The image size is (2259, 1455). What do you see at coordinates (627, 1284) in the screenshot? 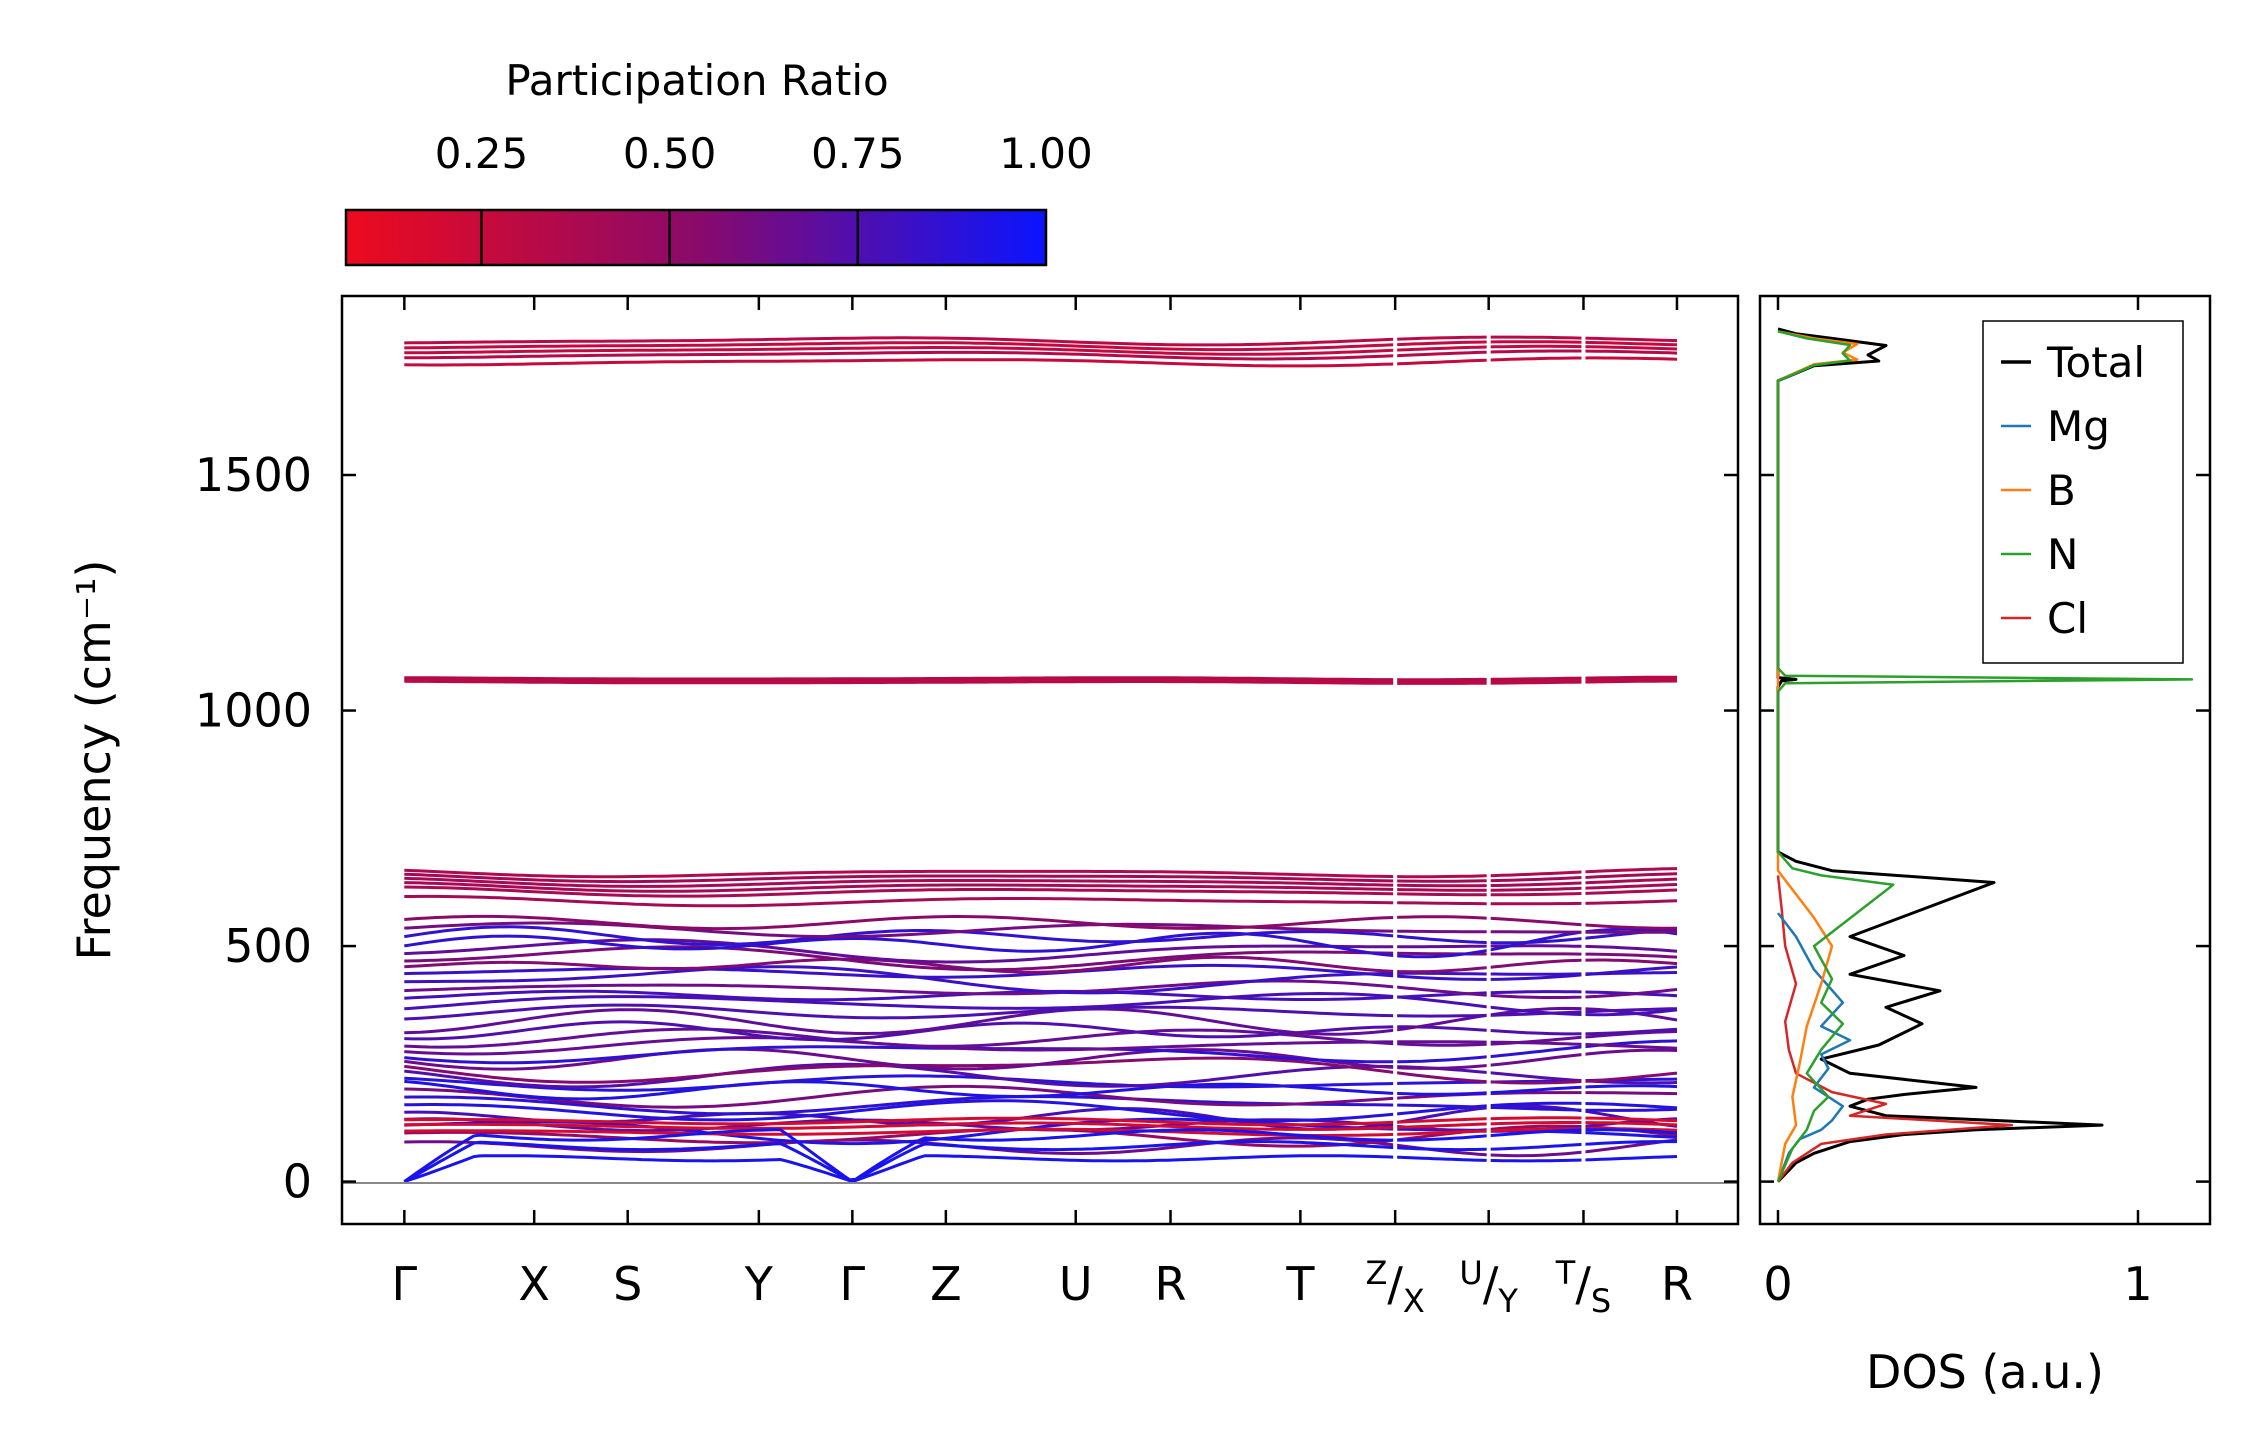
I see `x-tick-label: S` at bounding box center [627, 1284].